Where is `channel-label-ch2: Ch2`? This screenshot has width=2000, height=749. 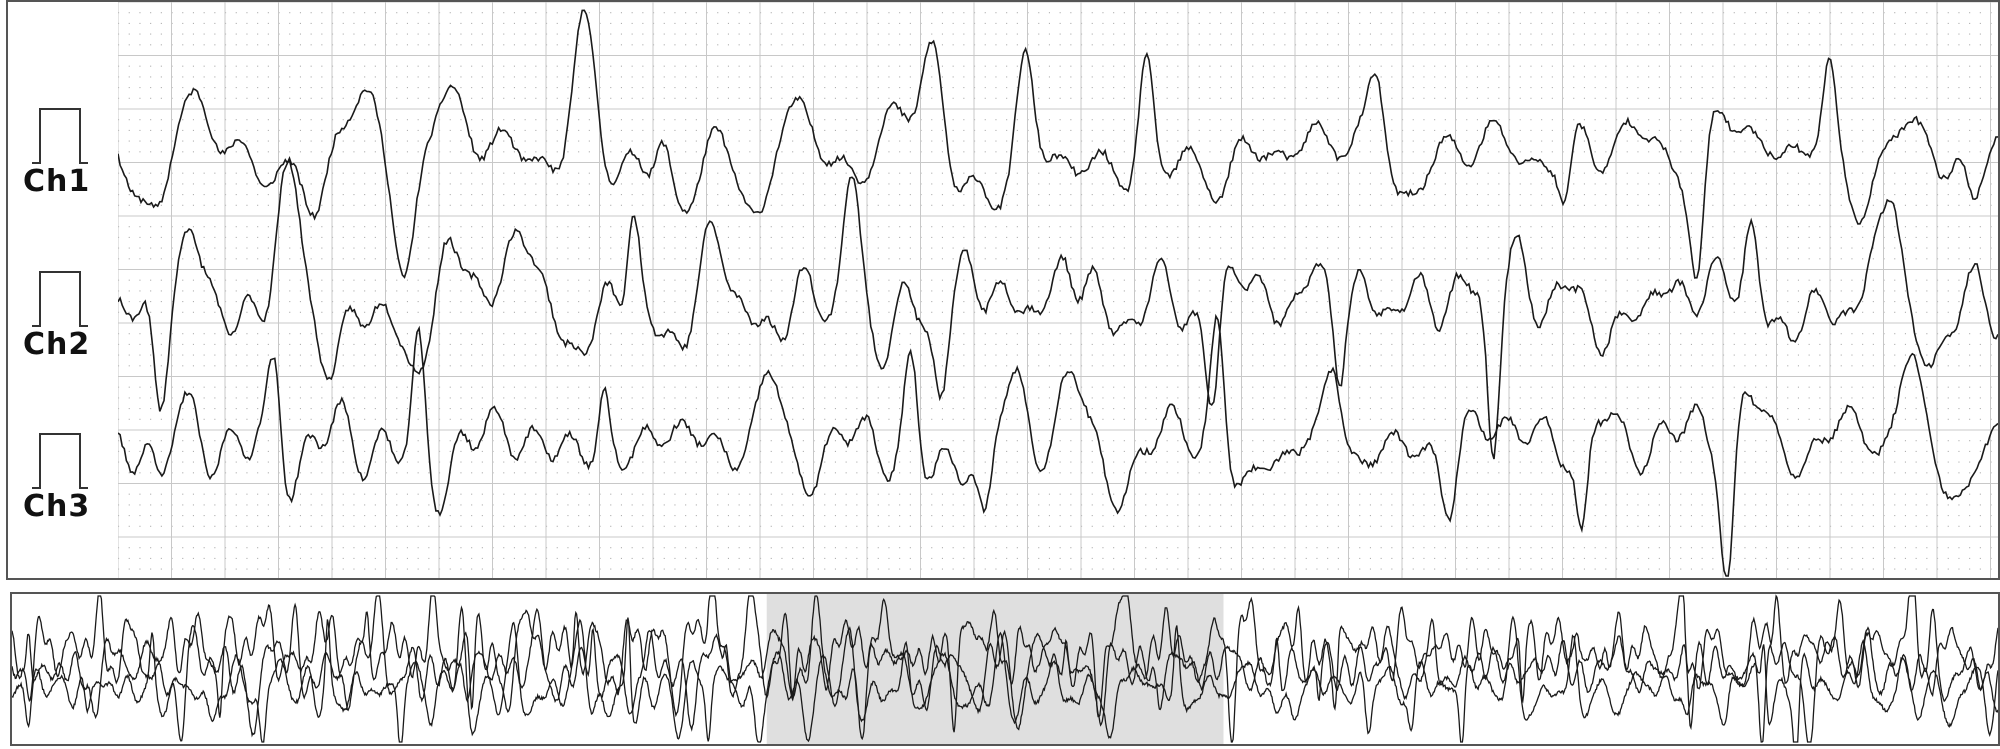
channel-label-ch2: Ch2 is located at coordinates (57, 344).